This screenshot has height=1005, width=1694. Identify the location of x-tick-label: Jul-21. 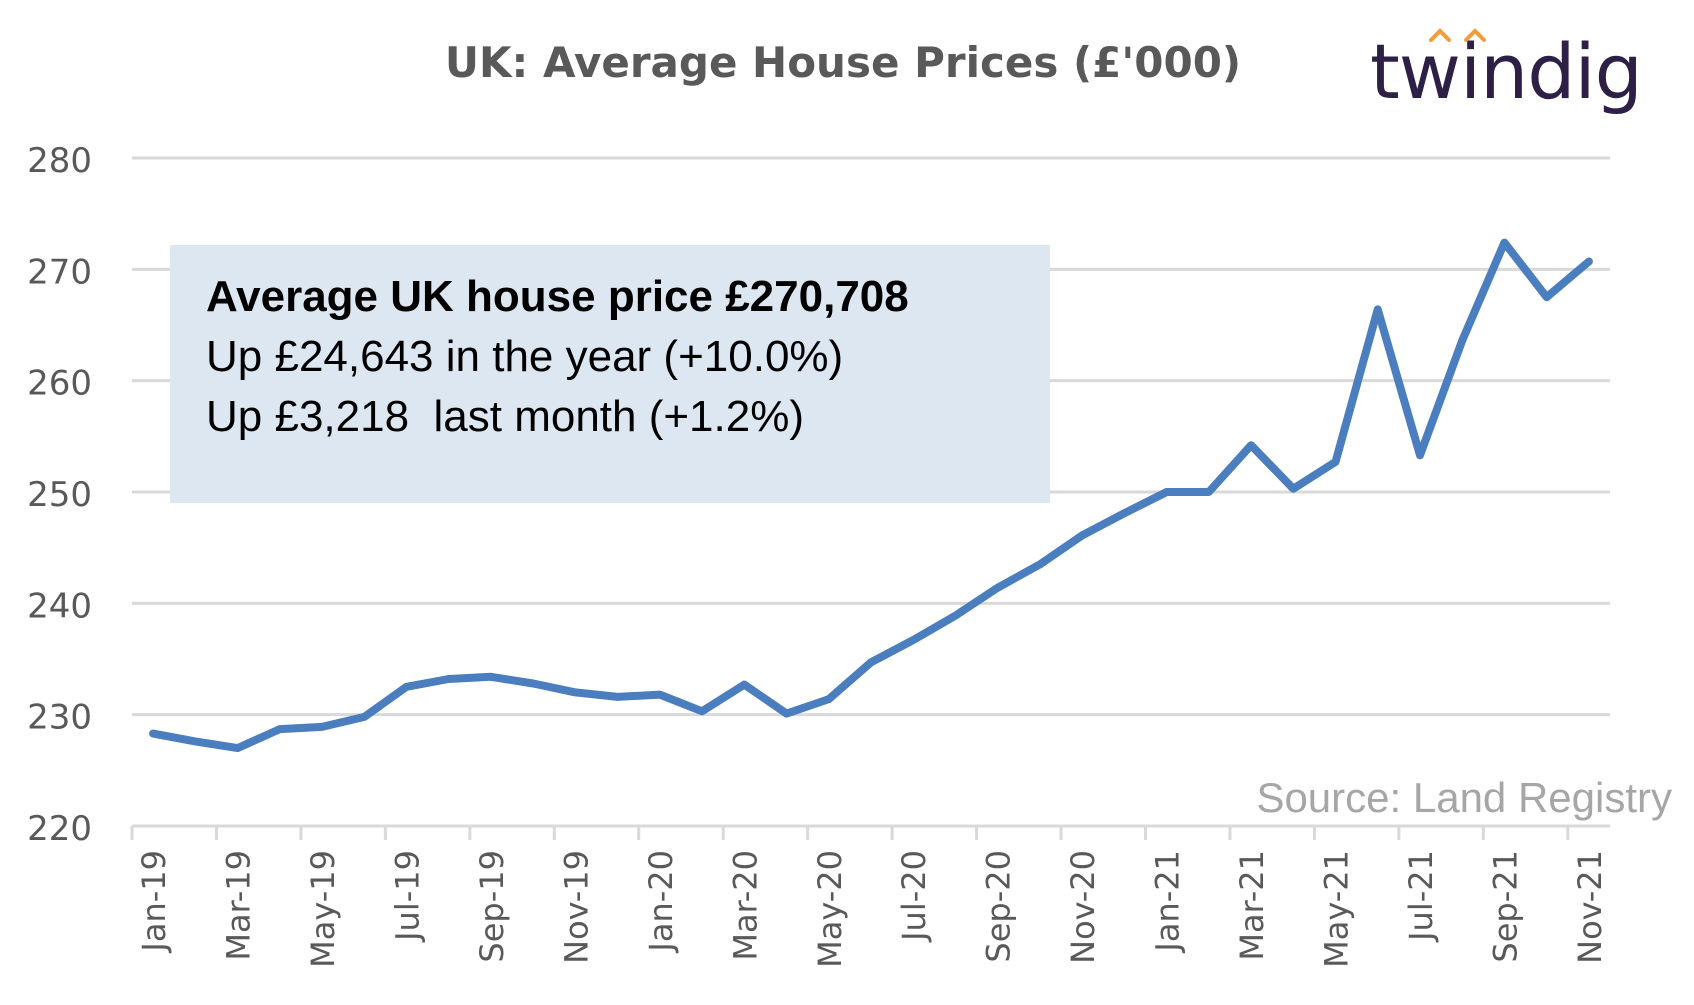
(1421, 896).